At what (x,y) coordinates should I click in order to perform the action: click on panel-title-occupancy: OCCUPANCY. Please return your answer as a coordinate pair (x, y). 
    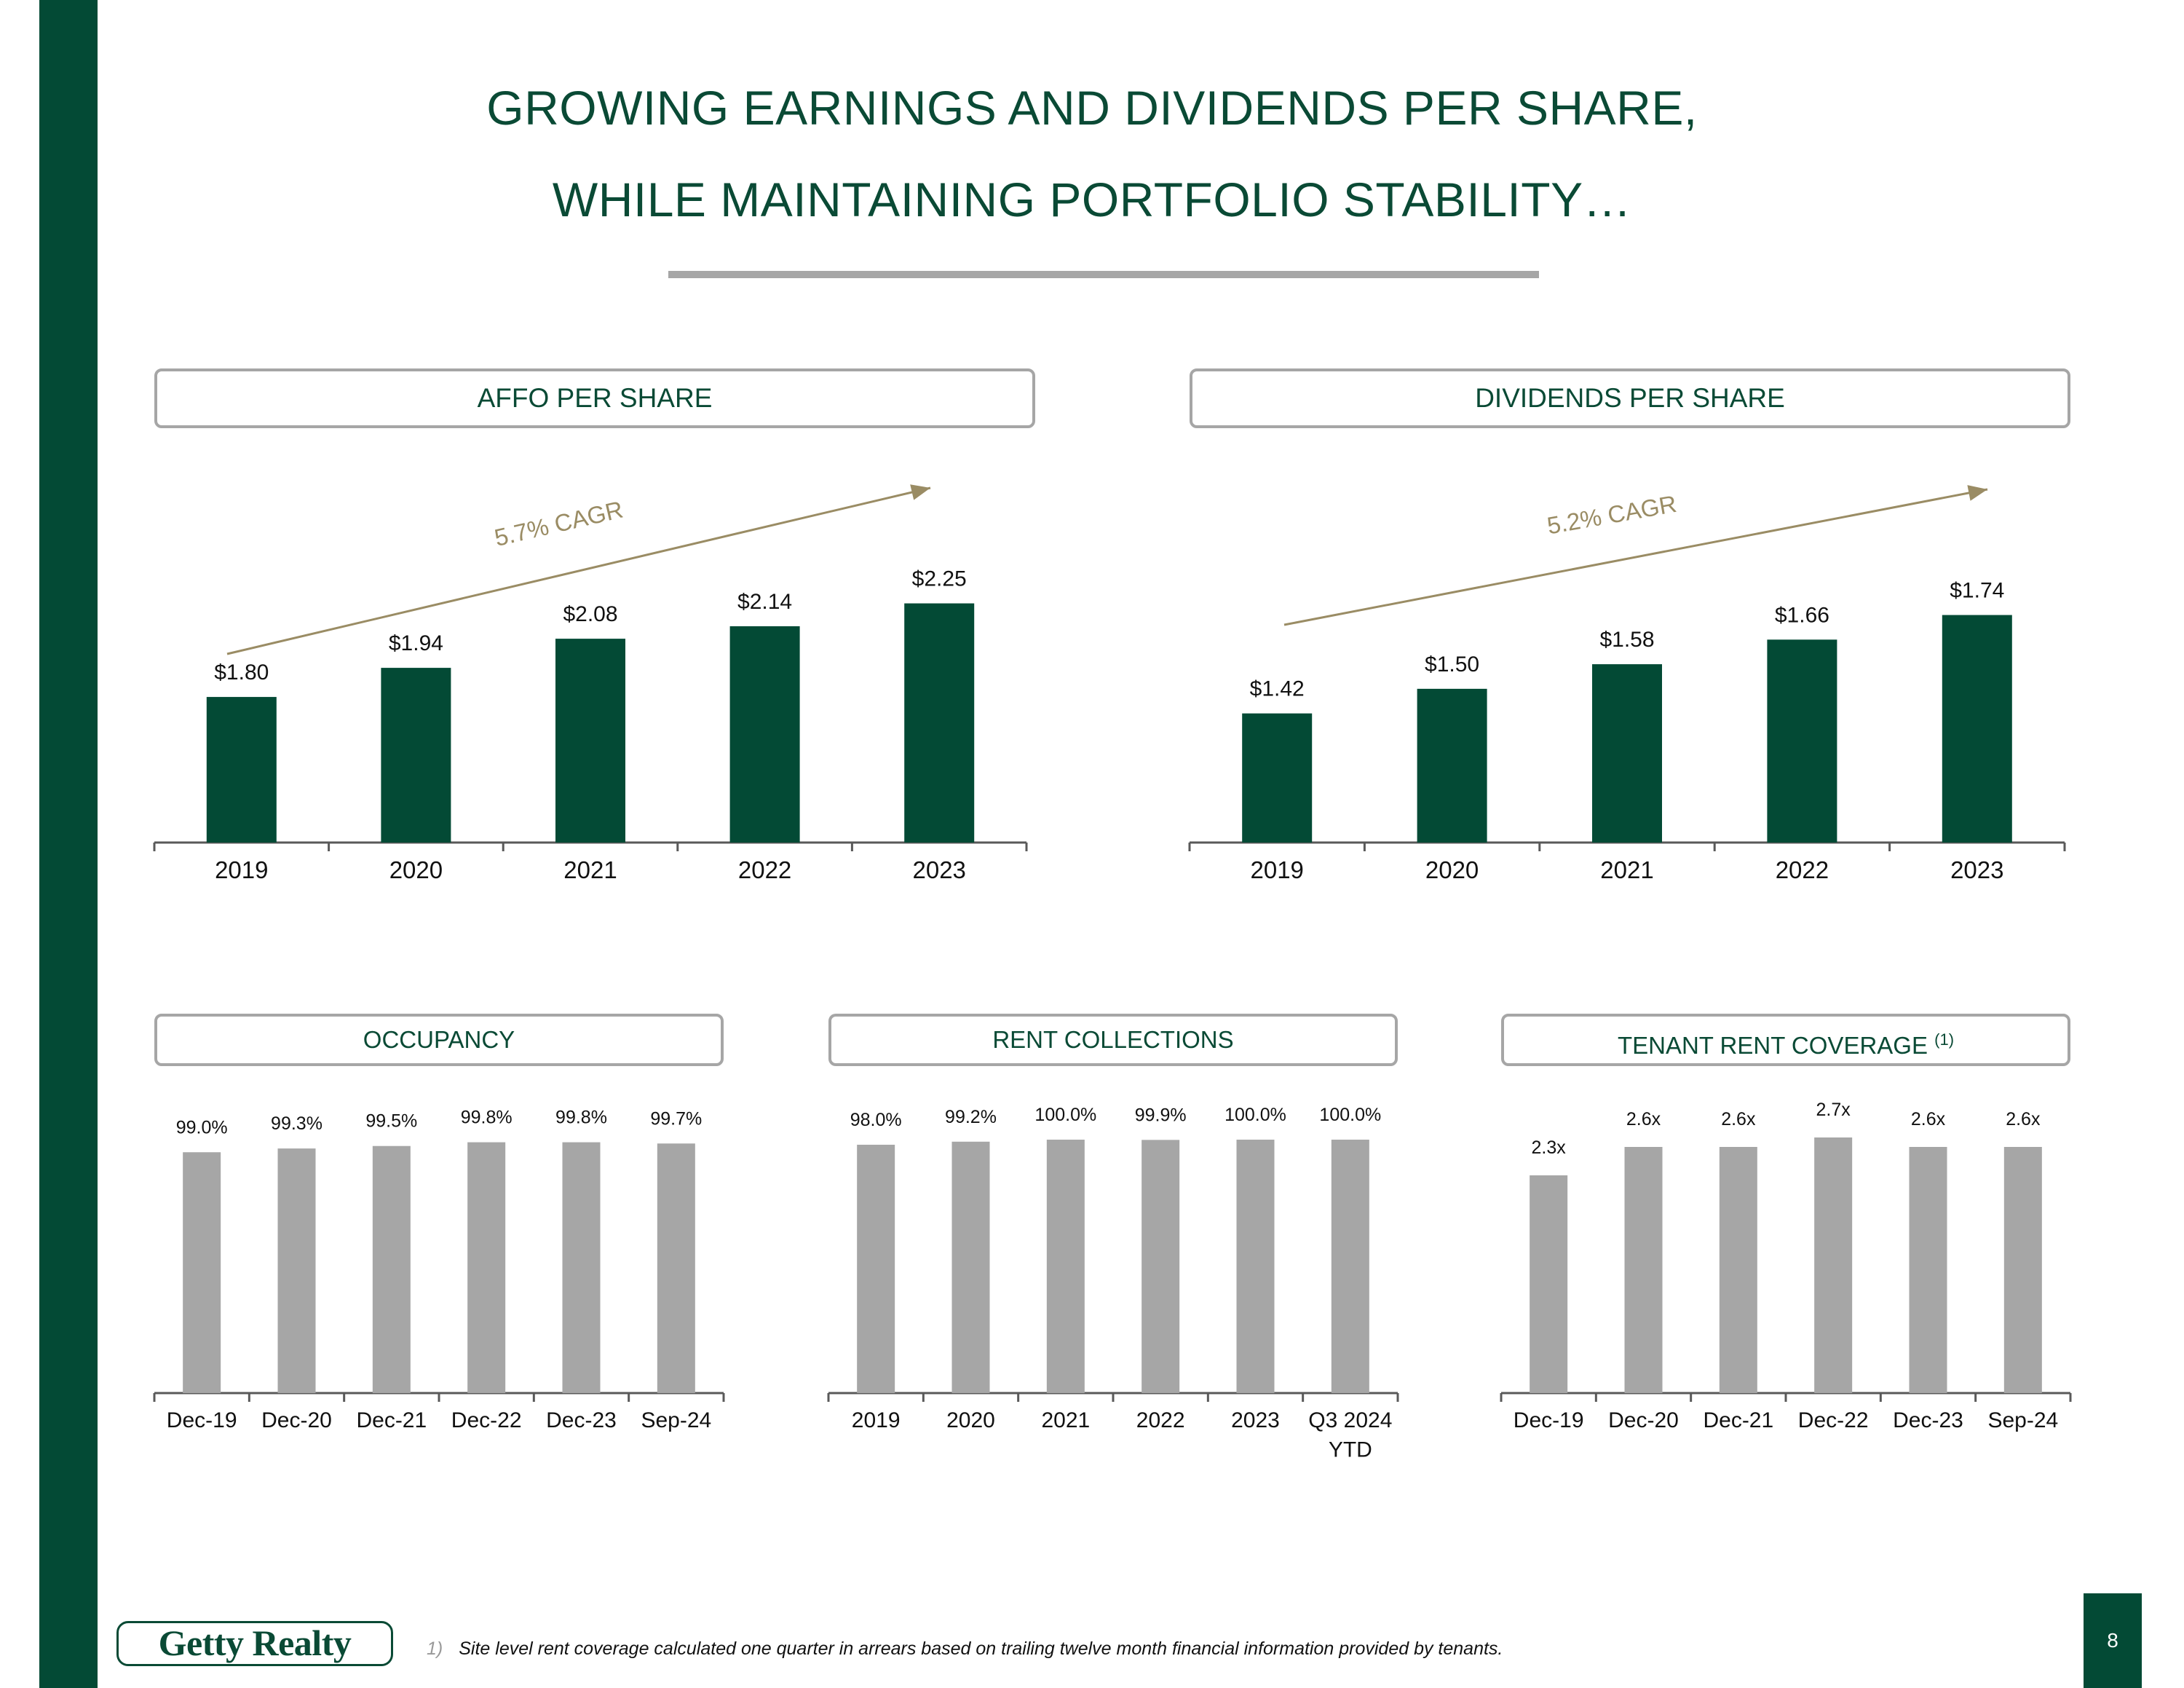
    Looking at the image, I should click on (439, 1039).